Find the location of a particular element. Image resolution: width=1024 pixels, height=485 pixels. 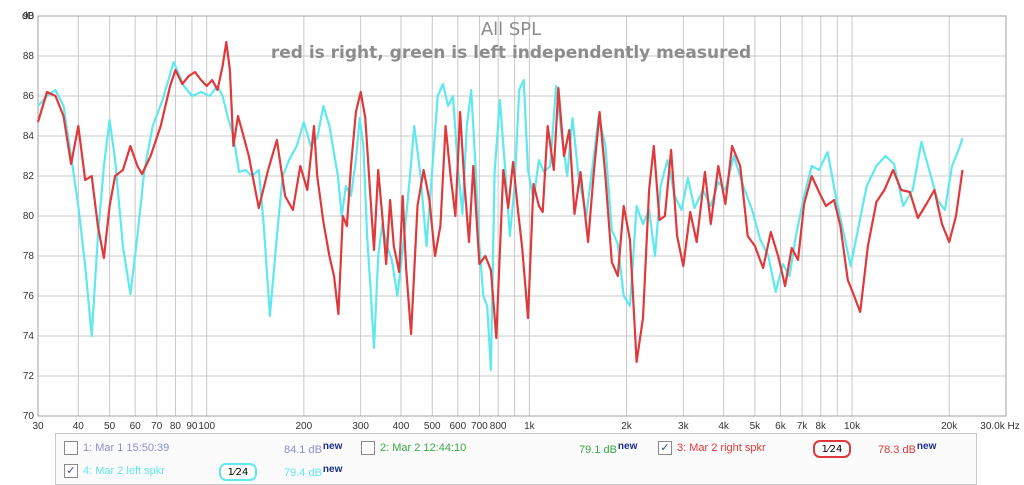

y-axis-label: dB is located at coordinates (28, 16).